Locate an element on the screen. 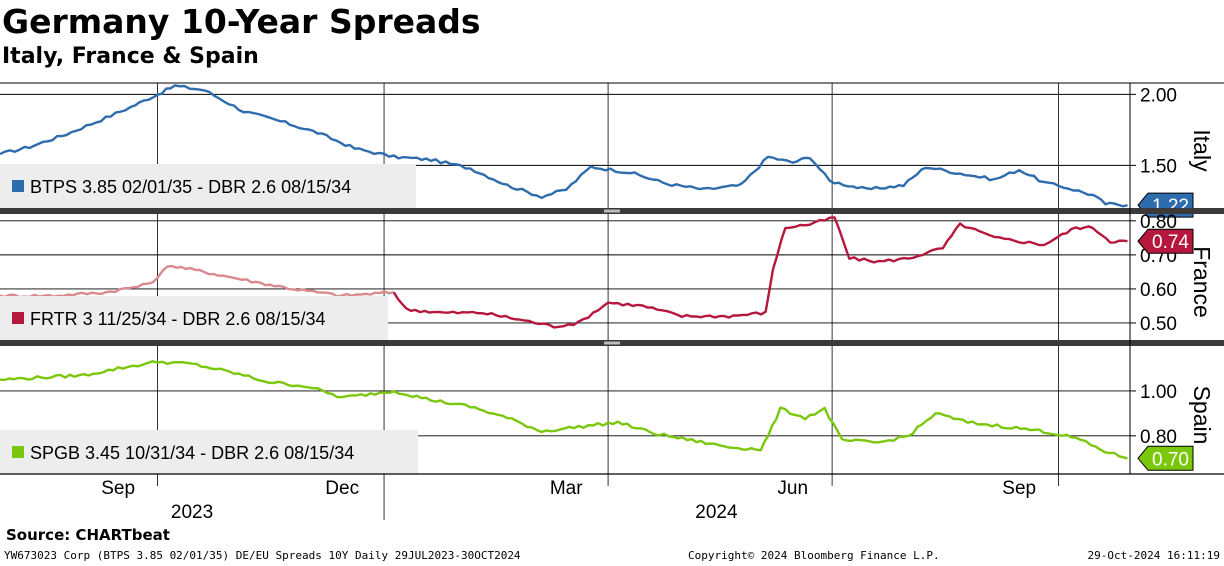 The width and height of the screenshot is (1224, 566). x-tick-label: Mar is located at coordinates (566, 488).